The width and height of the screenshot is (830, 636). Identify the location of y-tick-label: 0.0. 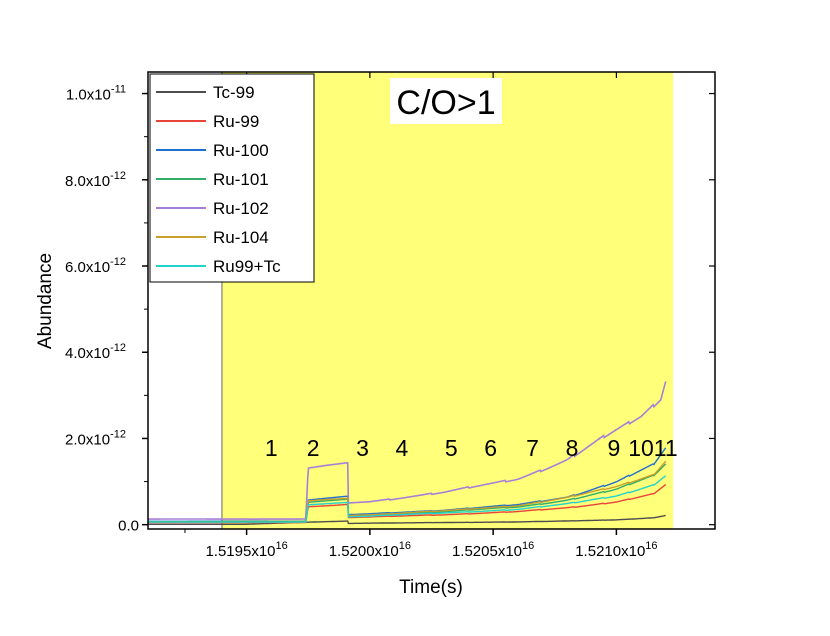
(128, 526).